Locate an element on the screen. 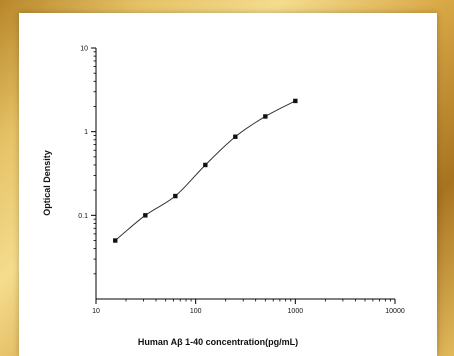 The image size is (454, 356). y-tick-label: 10 is located at coordinates (84, 49).